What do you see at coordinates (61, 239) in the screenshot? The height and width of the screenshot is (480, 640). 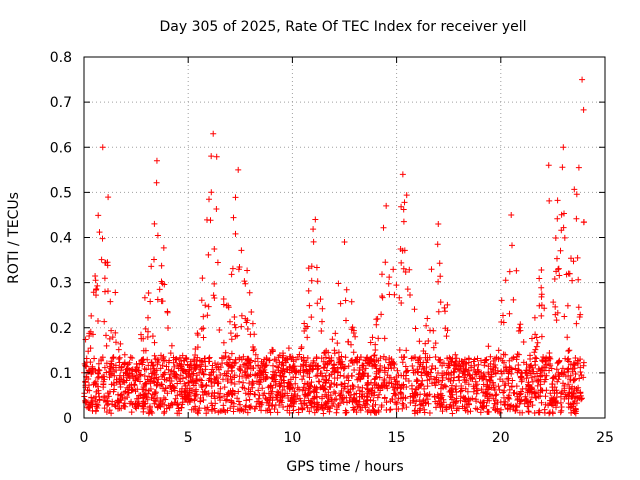 I see `y-tick-label: 0.4` at bounding box center [61, 239].